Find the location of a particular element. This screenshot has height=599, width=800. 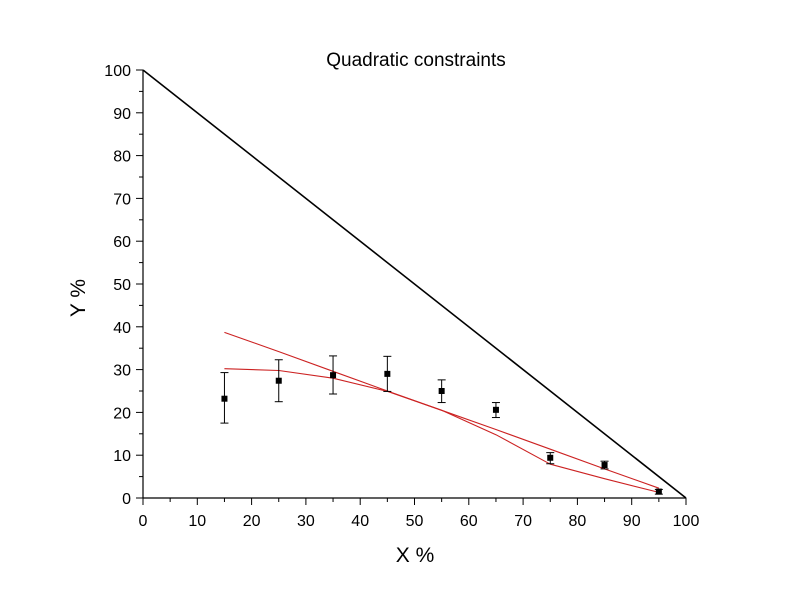

x-tick-label: 40 is located at coordinates (360, 521).